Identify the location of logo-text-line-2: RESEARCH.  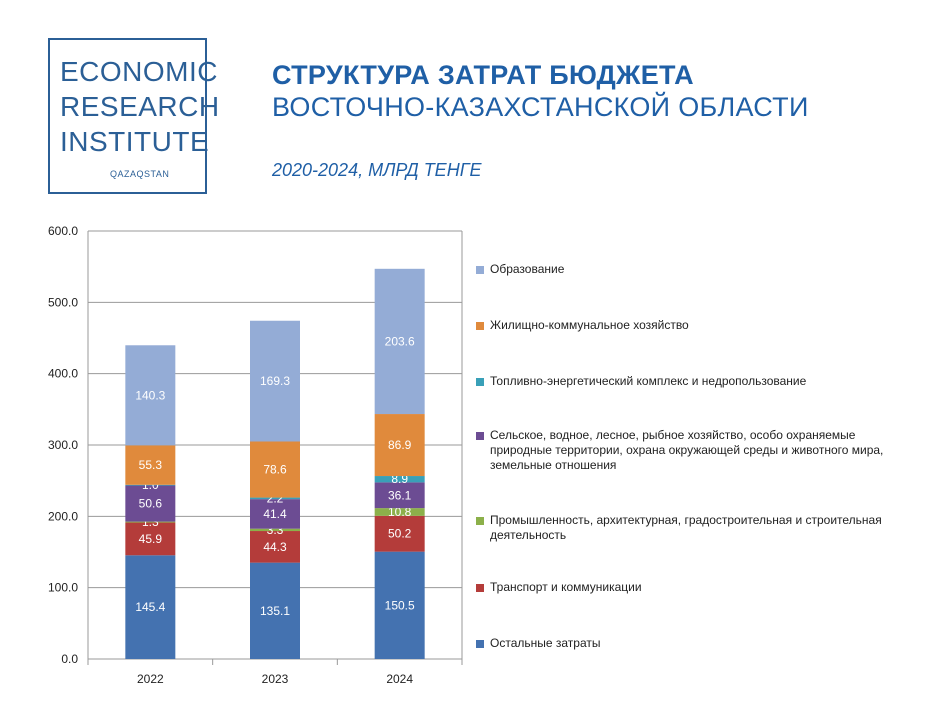
(140, 106).